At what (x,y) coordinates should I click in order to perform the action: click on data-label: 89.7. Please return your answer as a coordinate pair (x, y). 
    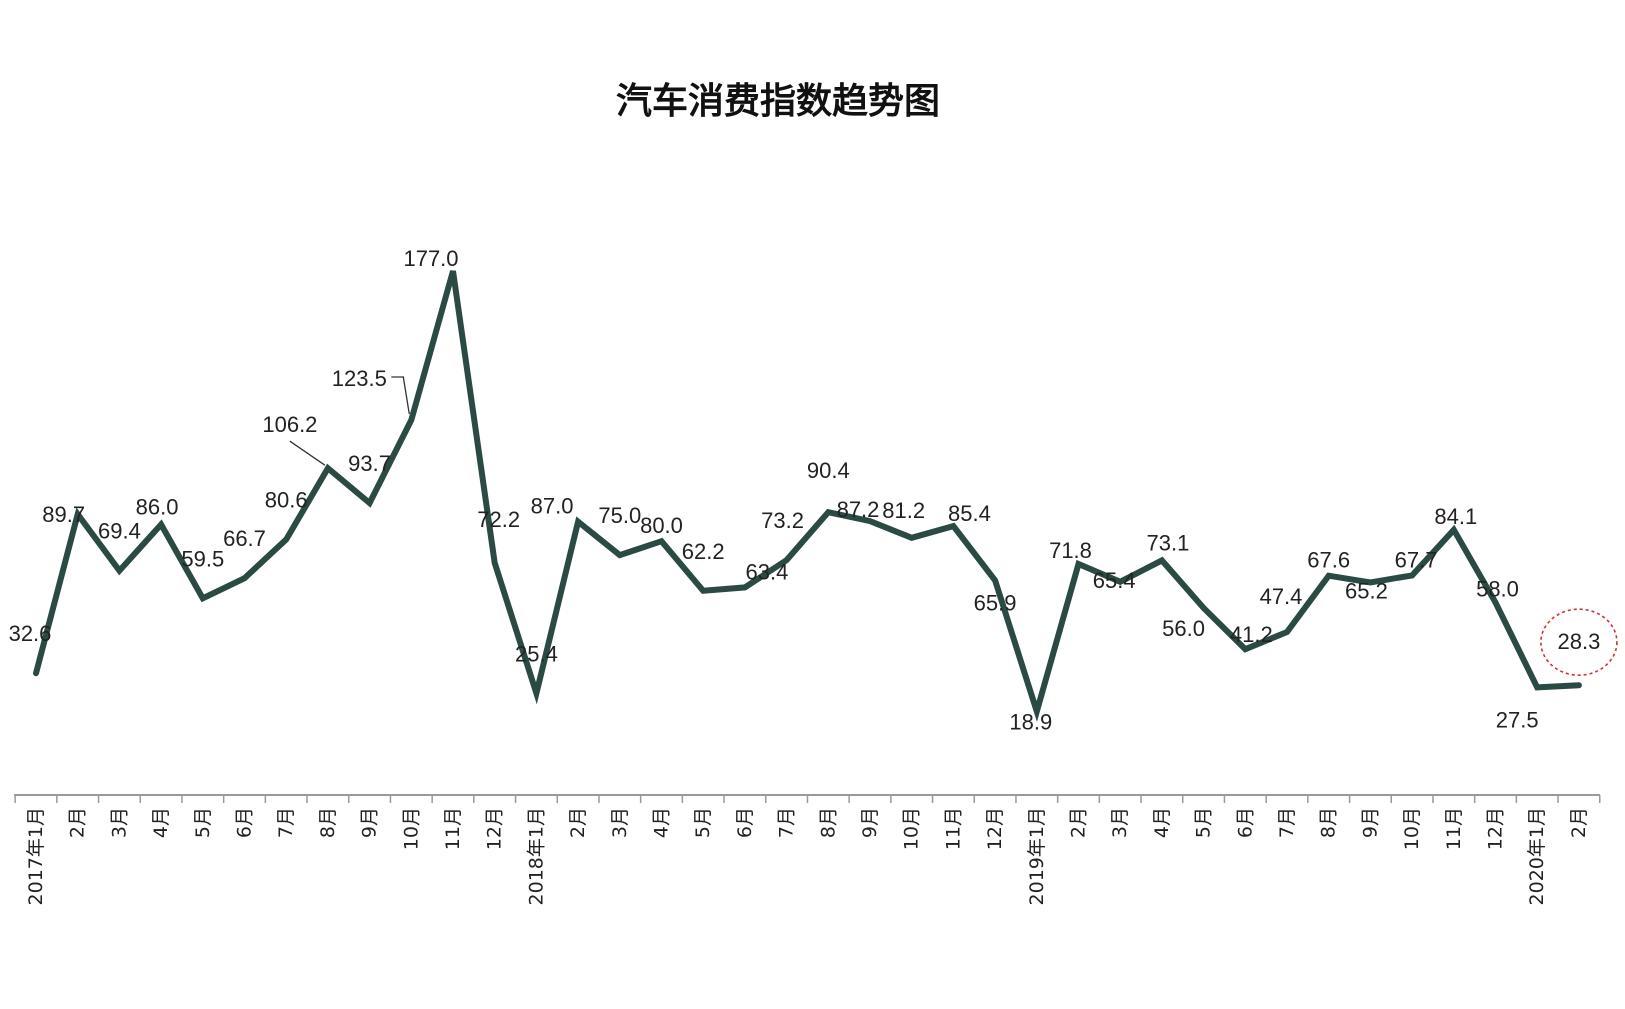
    Looking at the image, I should click on (63, 514).